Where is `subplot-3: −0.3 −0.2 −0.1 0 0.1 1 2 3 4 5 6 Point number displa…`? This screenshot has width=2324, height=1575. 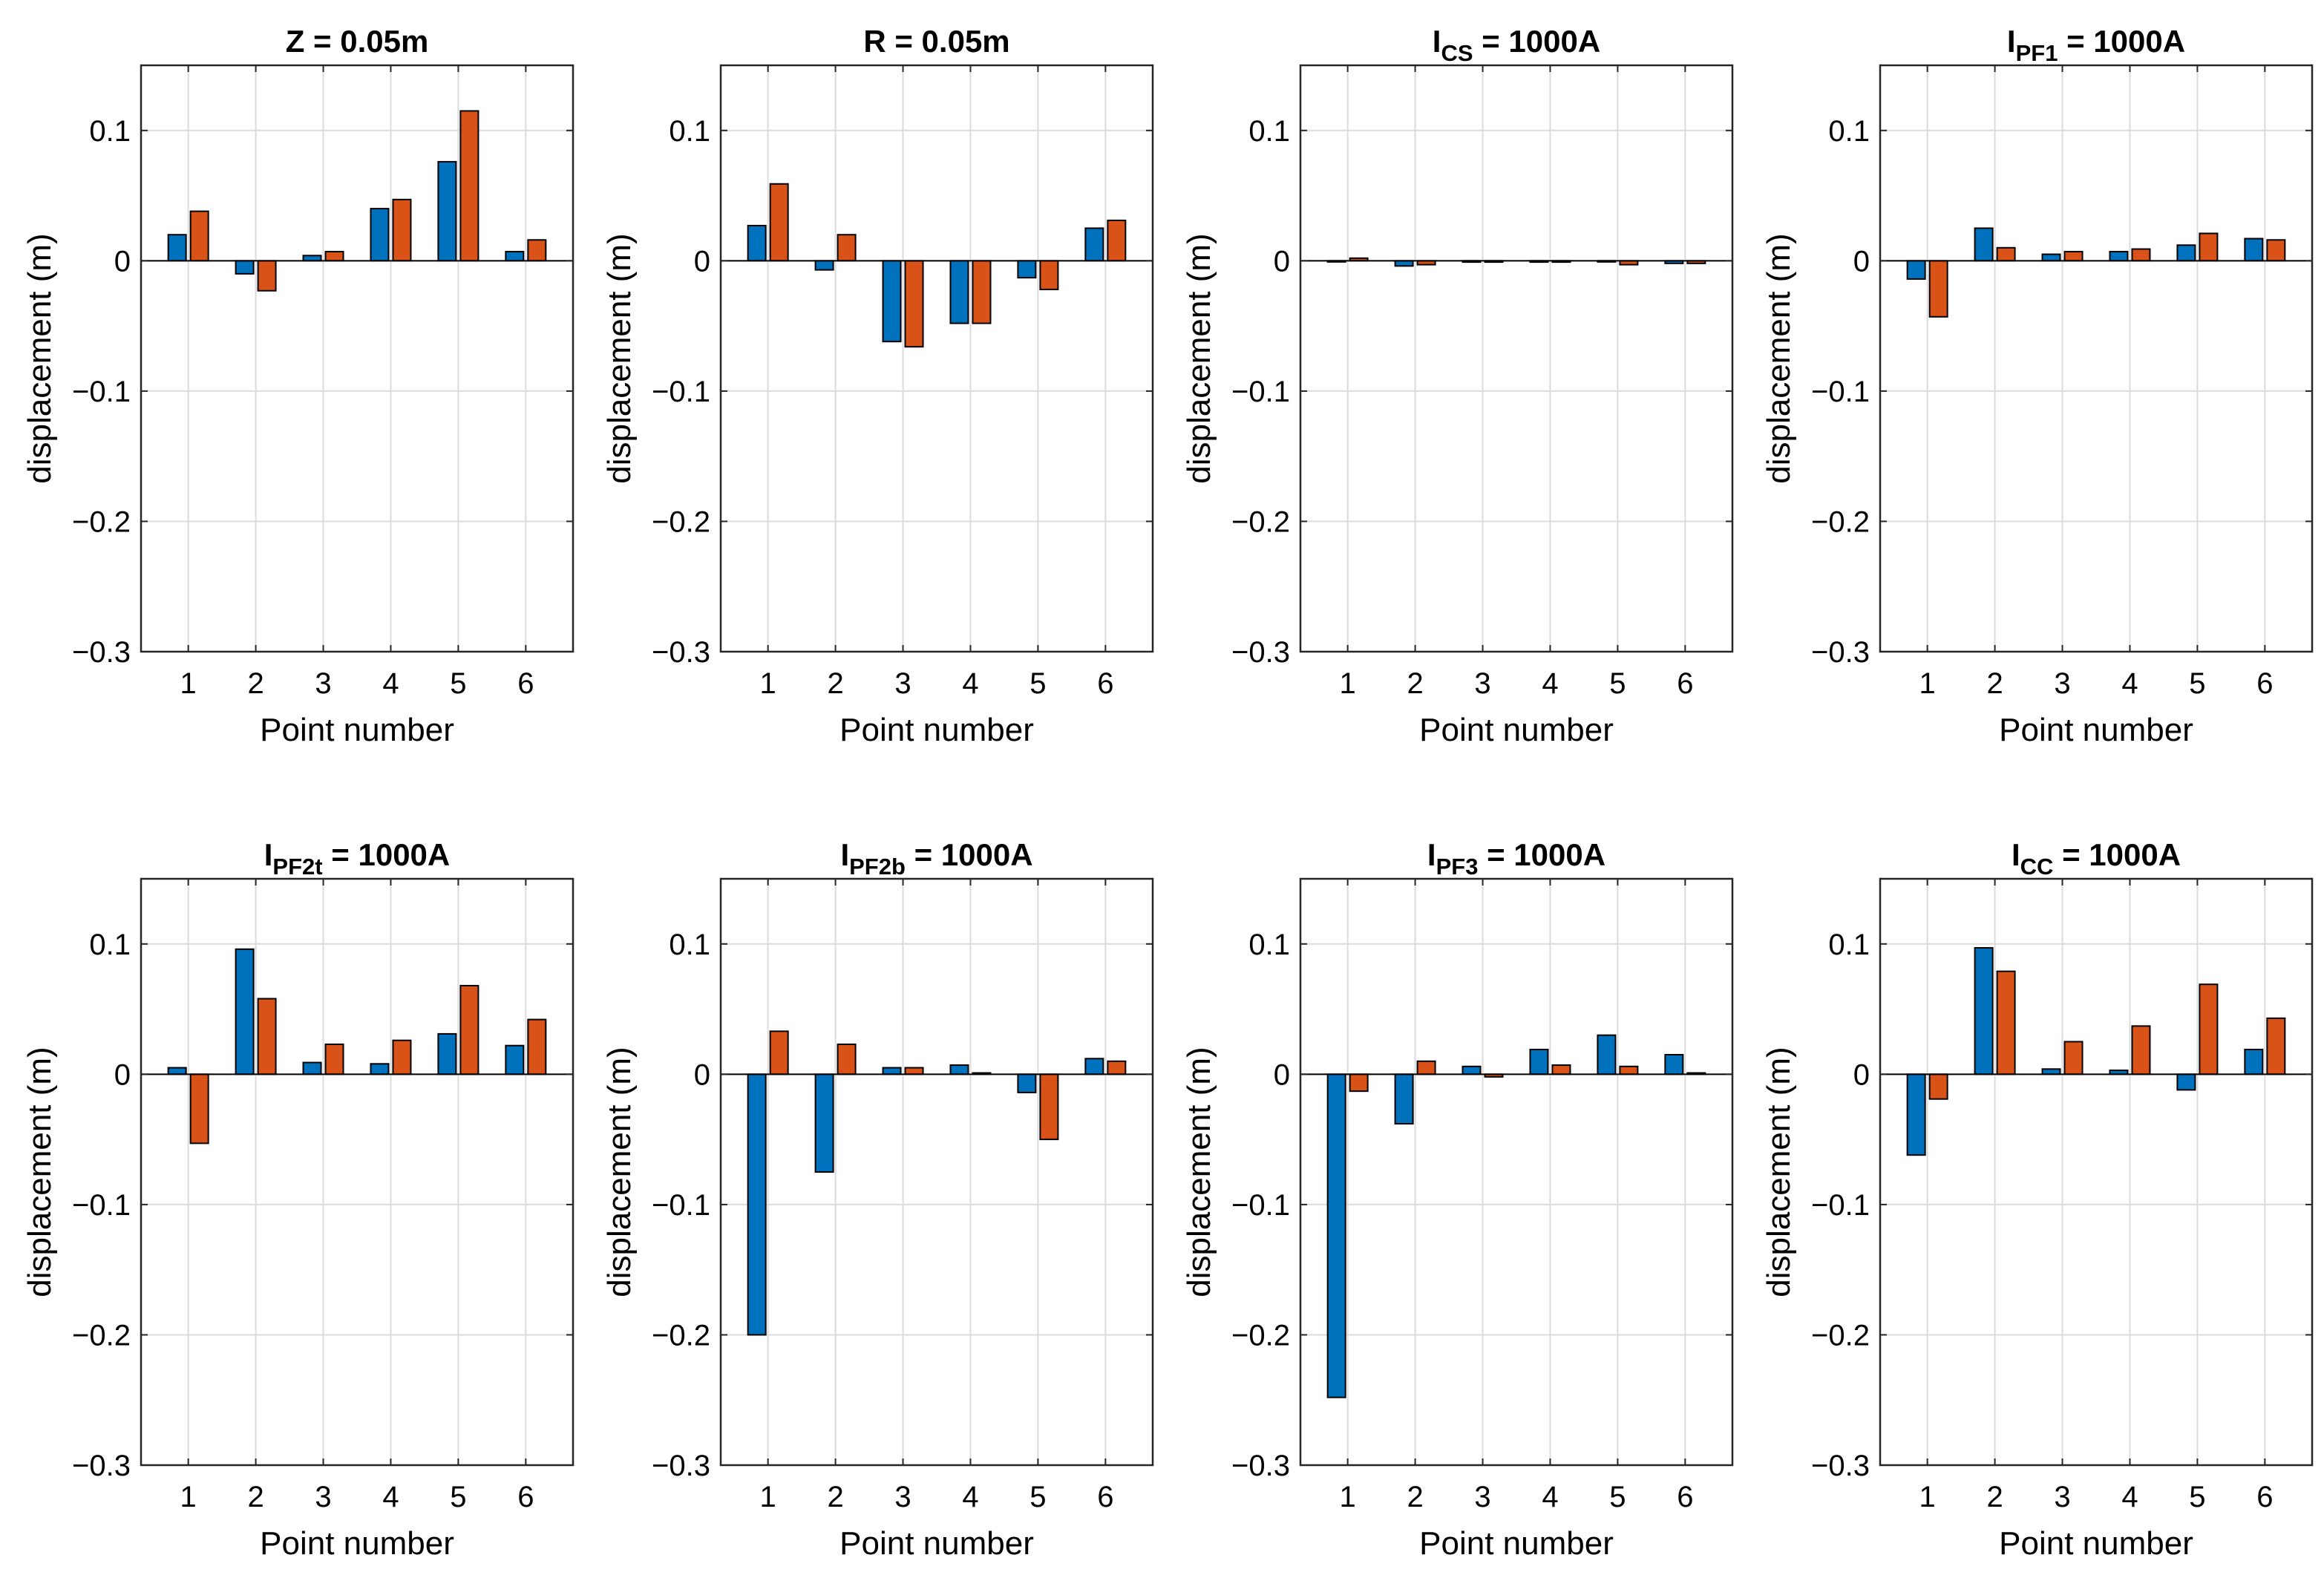
subplot-3: −0.3 −0.2 −0.1 0 0.1 1 2 3 4 5 6 Point number displa… is located at coordinates (1457, 386).